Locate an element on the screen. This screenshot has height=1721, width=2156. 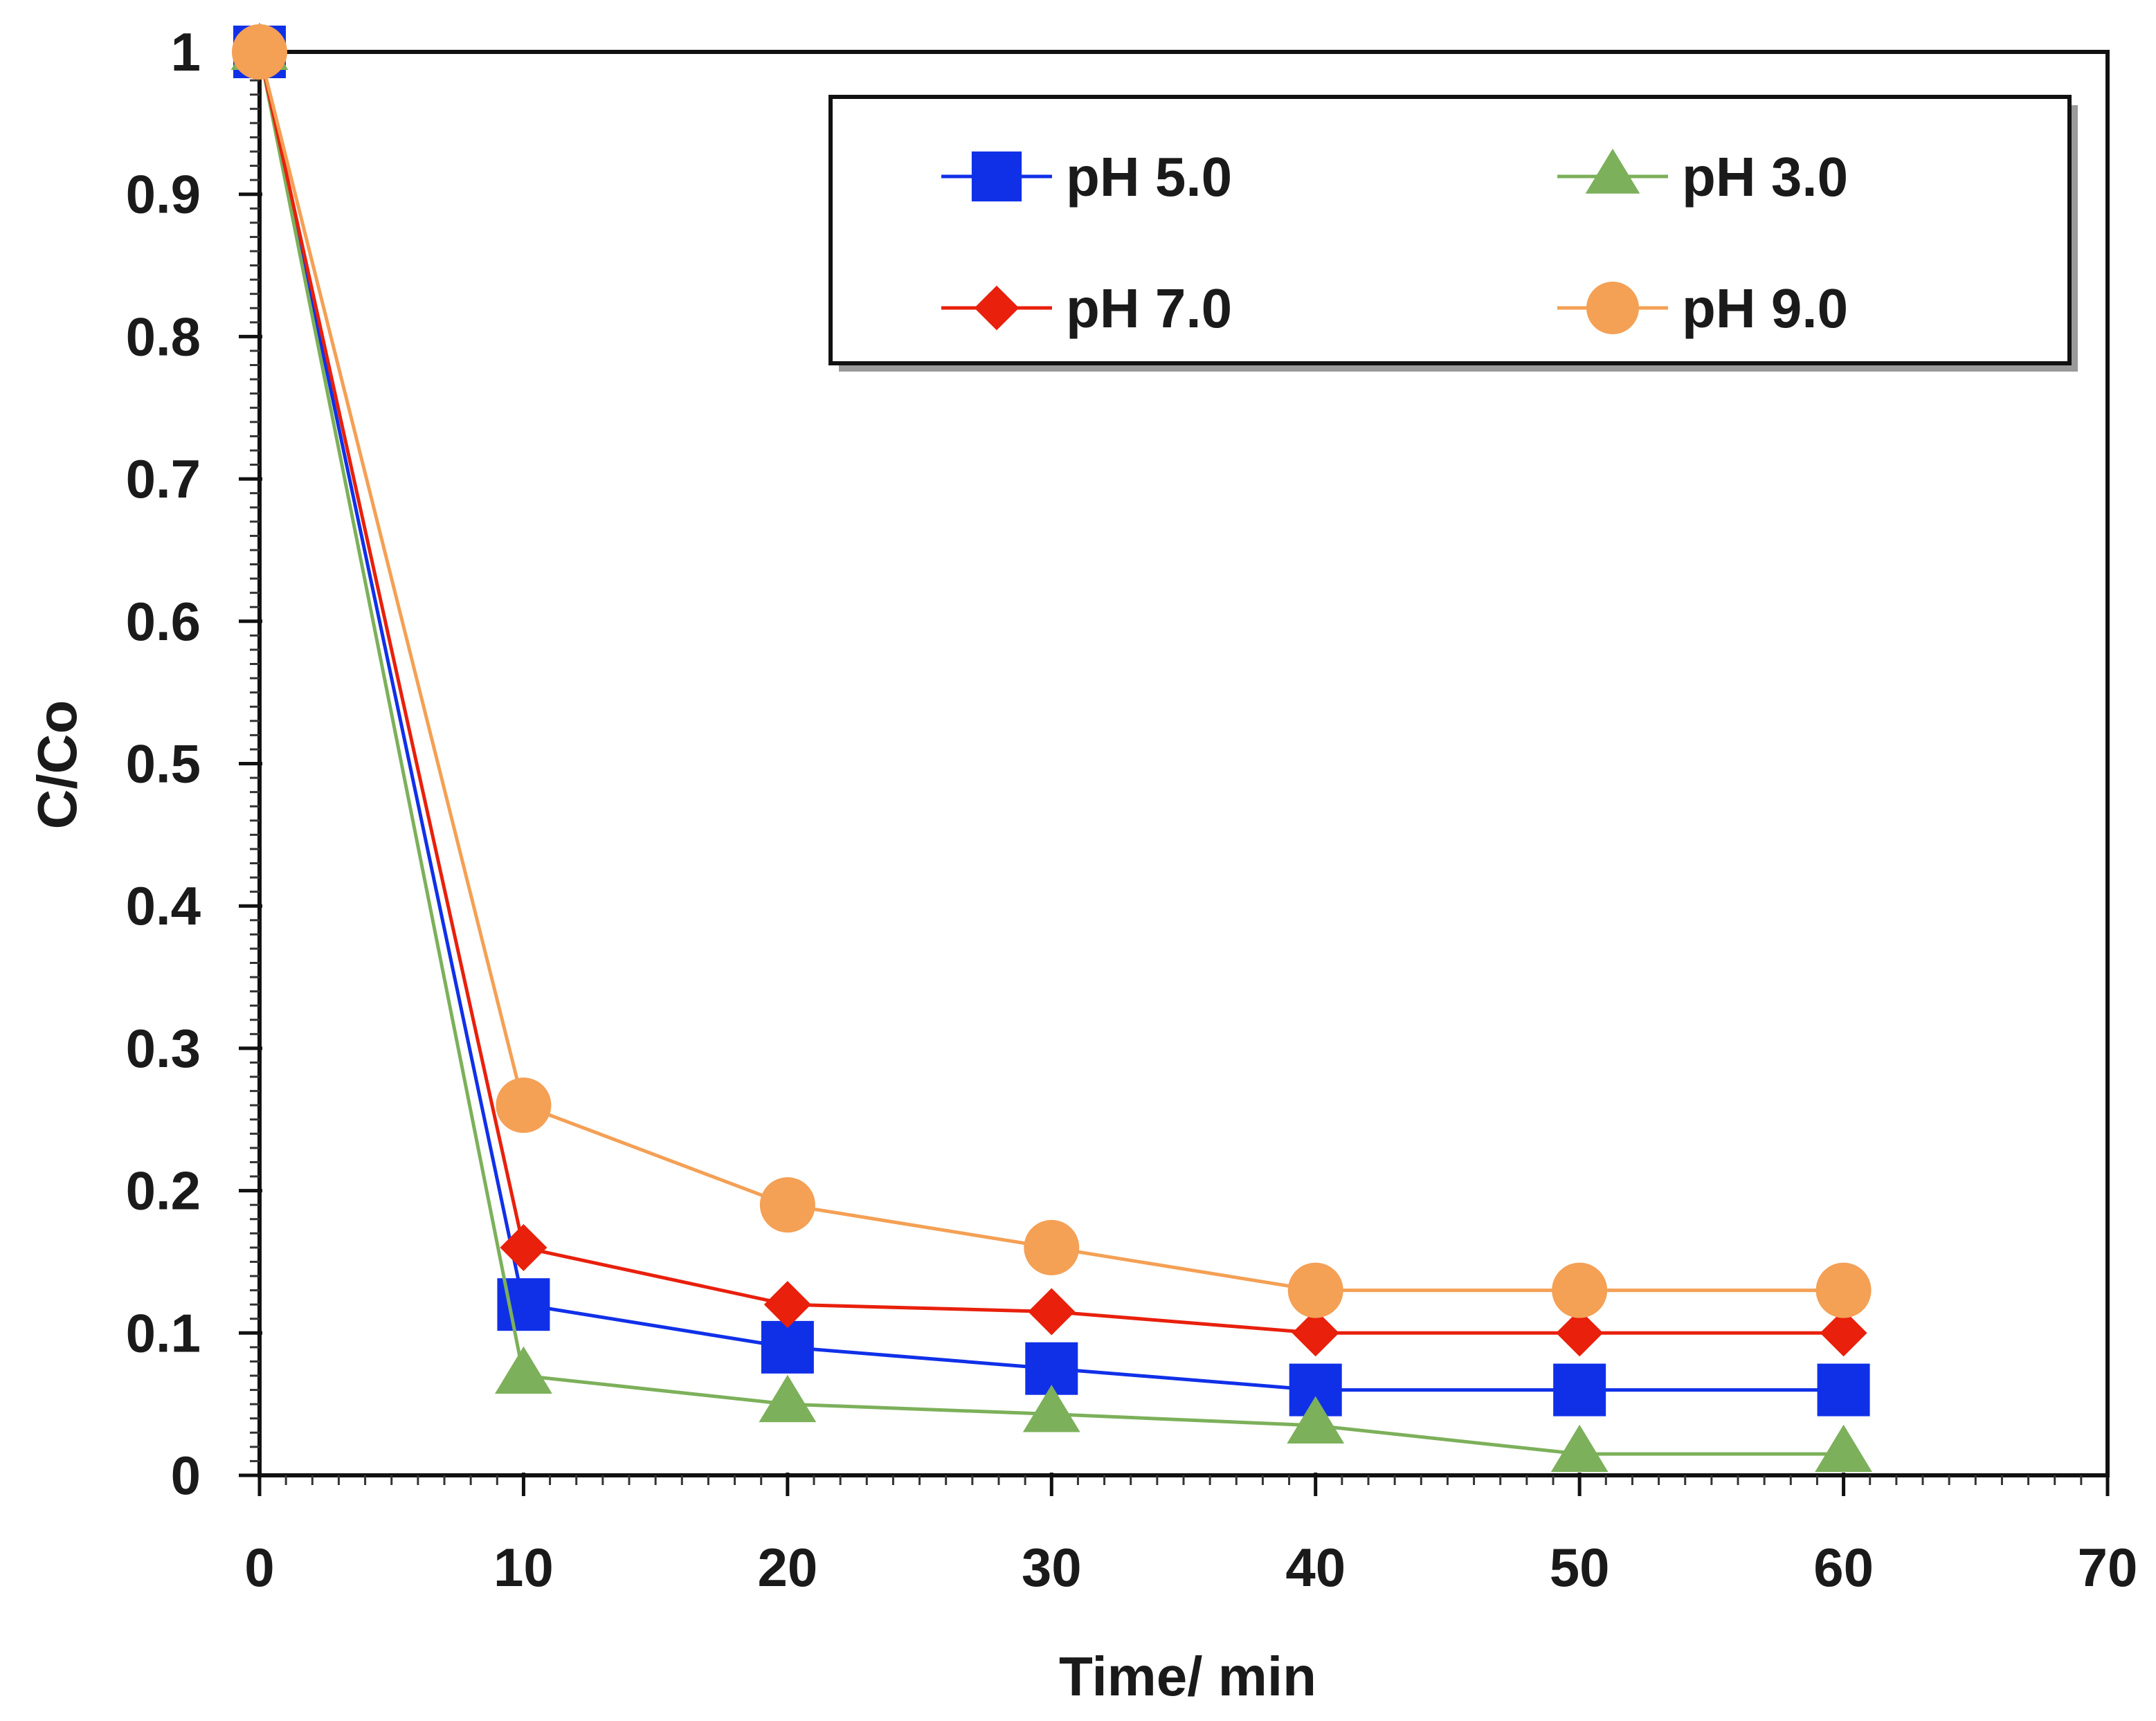
x-tick-label: 70 is located at coordinates (2108, 1568).